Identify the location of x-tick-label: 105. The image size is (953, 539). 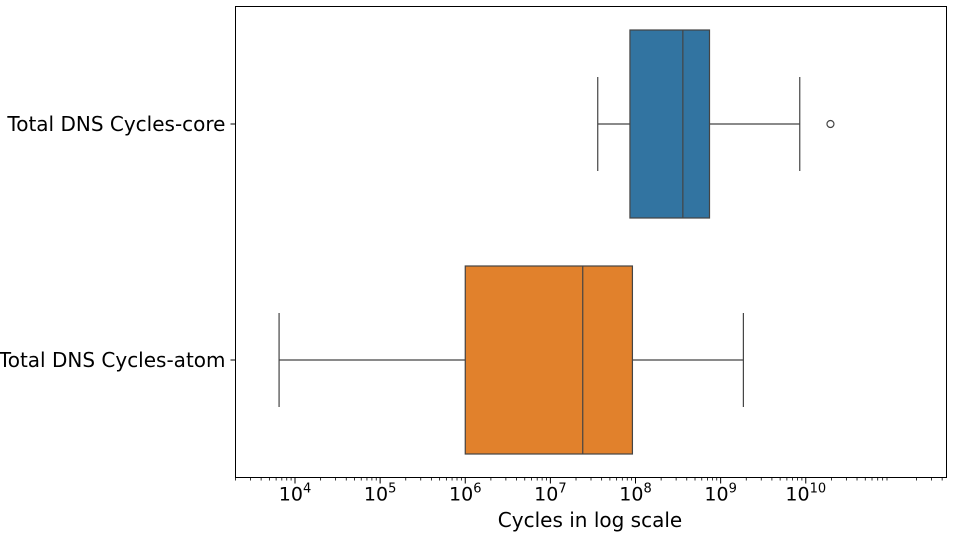
(380, 494).